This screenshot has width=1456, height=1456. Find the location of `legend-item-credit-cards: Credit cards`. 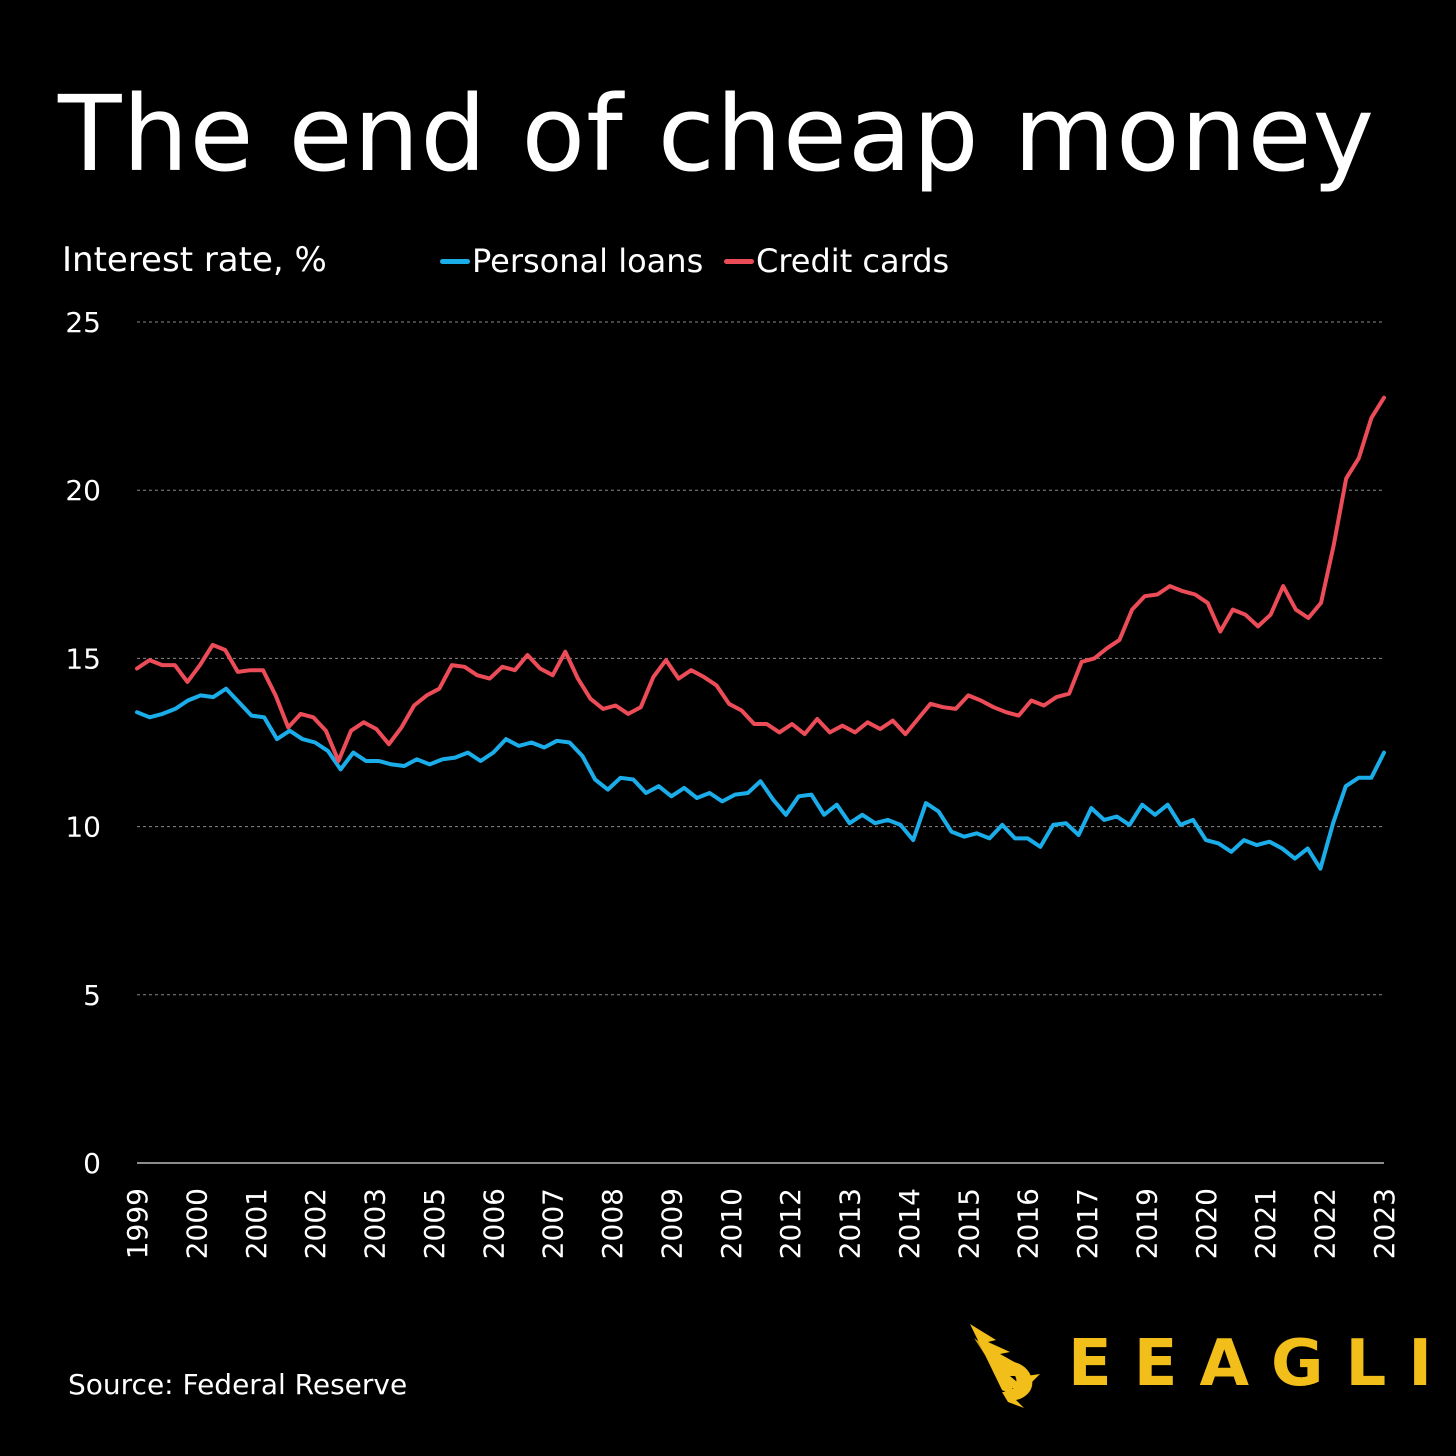

legend-item-credit-cards: Credit cards is located at coordinates (836, 261).